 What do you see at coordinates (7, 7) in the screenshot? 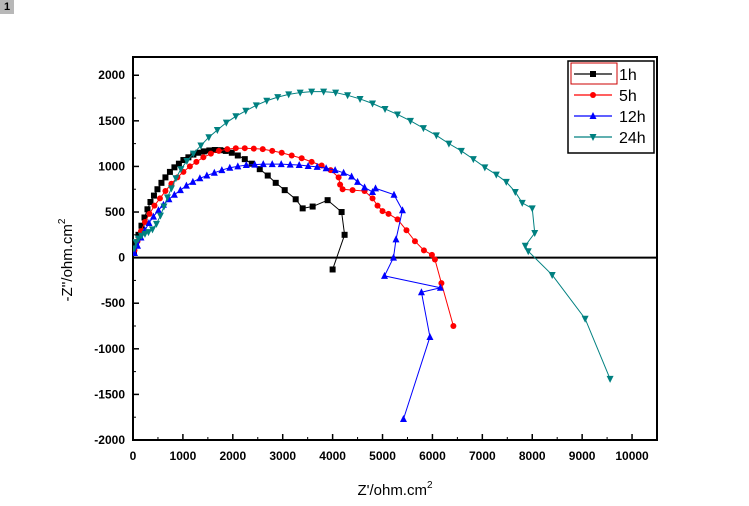
I see `figure-number-badge: 1` at bounding box center [7, 7].